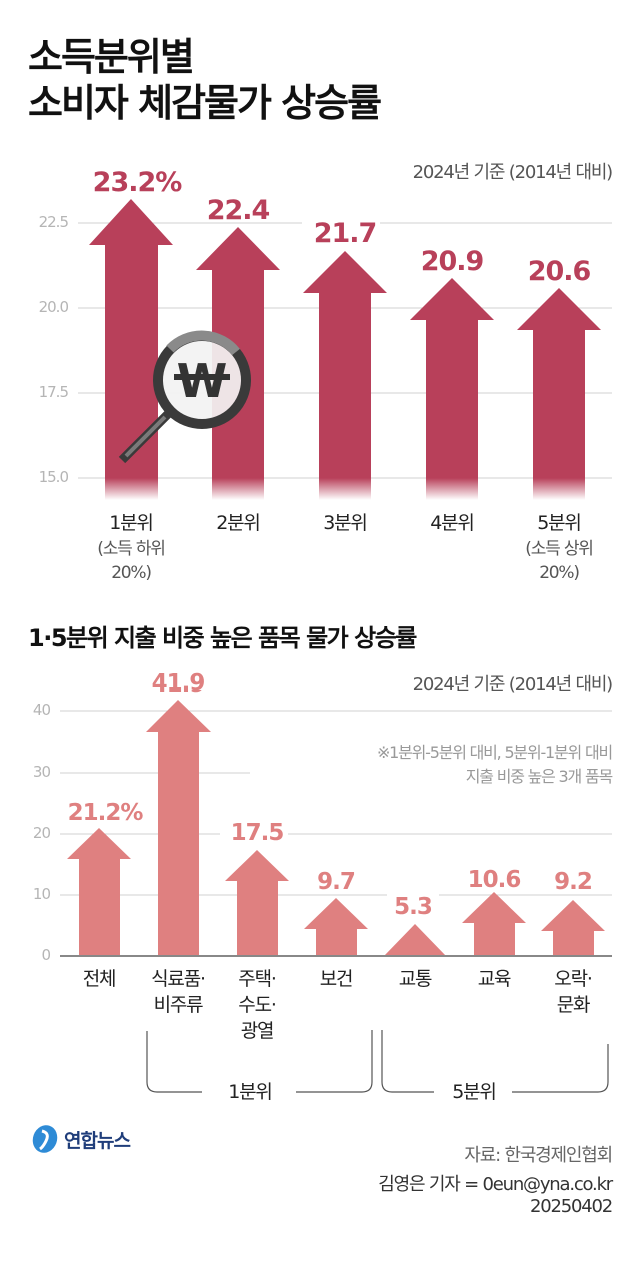 This screenshot has width=640, height=1288. I want to click on value-label-q1: 23.2%, so click(138, 182).